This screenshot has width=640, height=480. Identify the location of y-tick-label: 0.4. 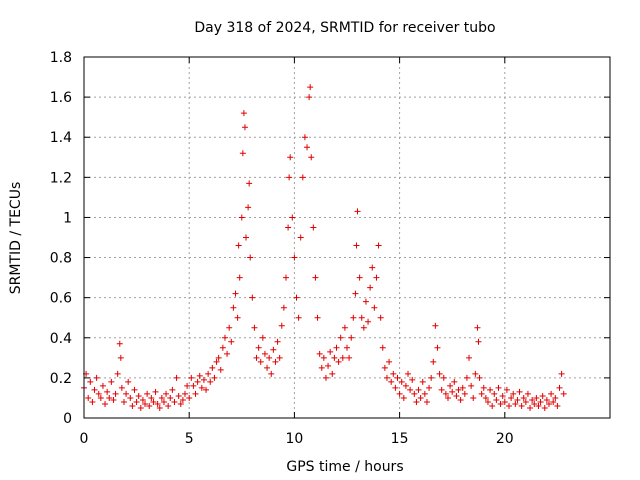
(61, 339).